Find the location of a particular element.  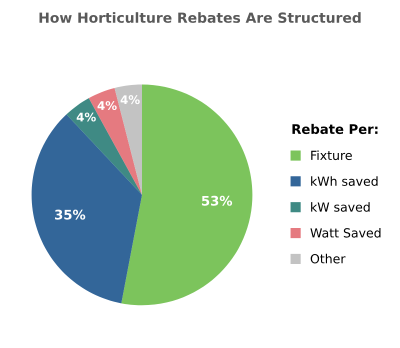

data-label: 35% is located at coordinates (70, 215).